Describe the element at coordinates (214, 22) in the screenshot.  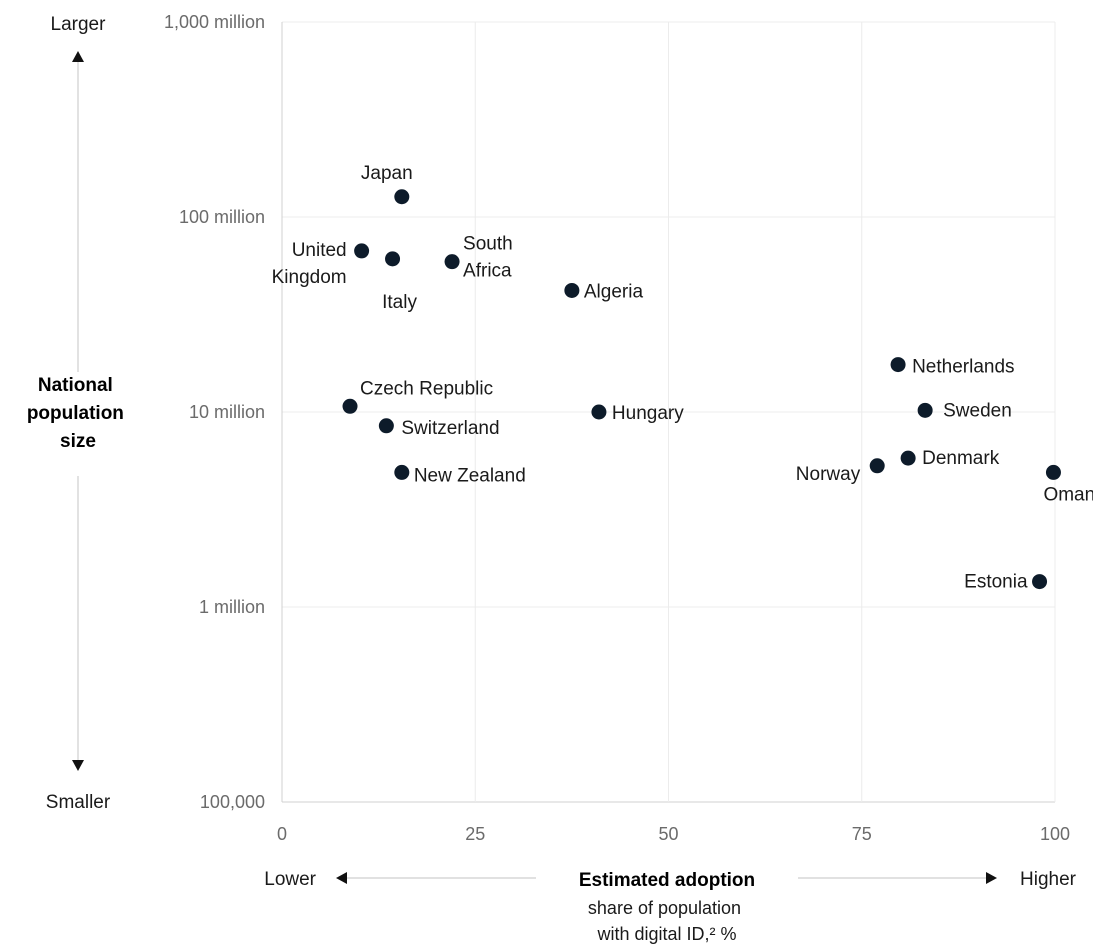
I see `y-tick-label: 1,000 million` at that location.